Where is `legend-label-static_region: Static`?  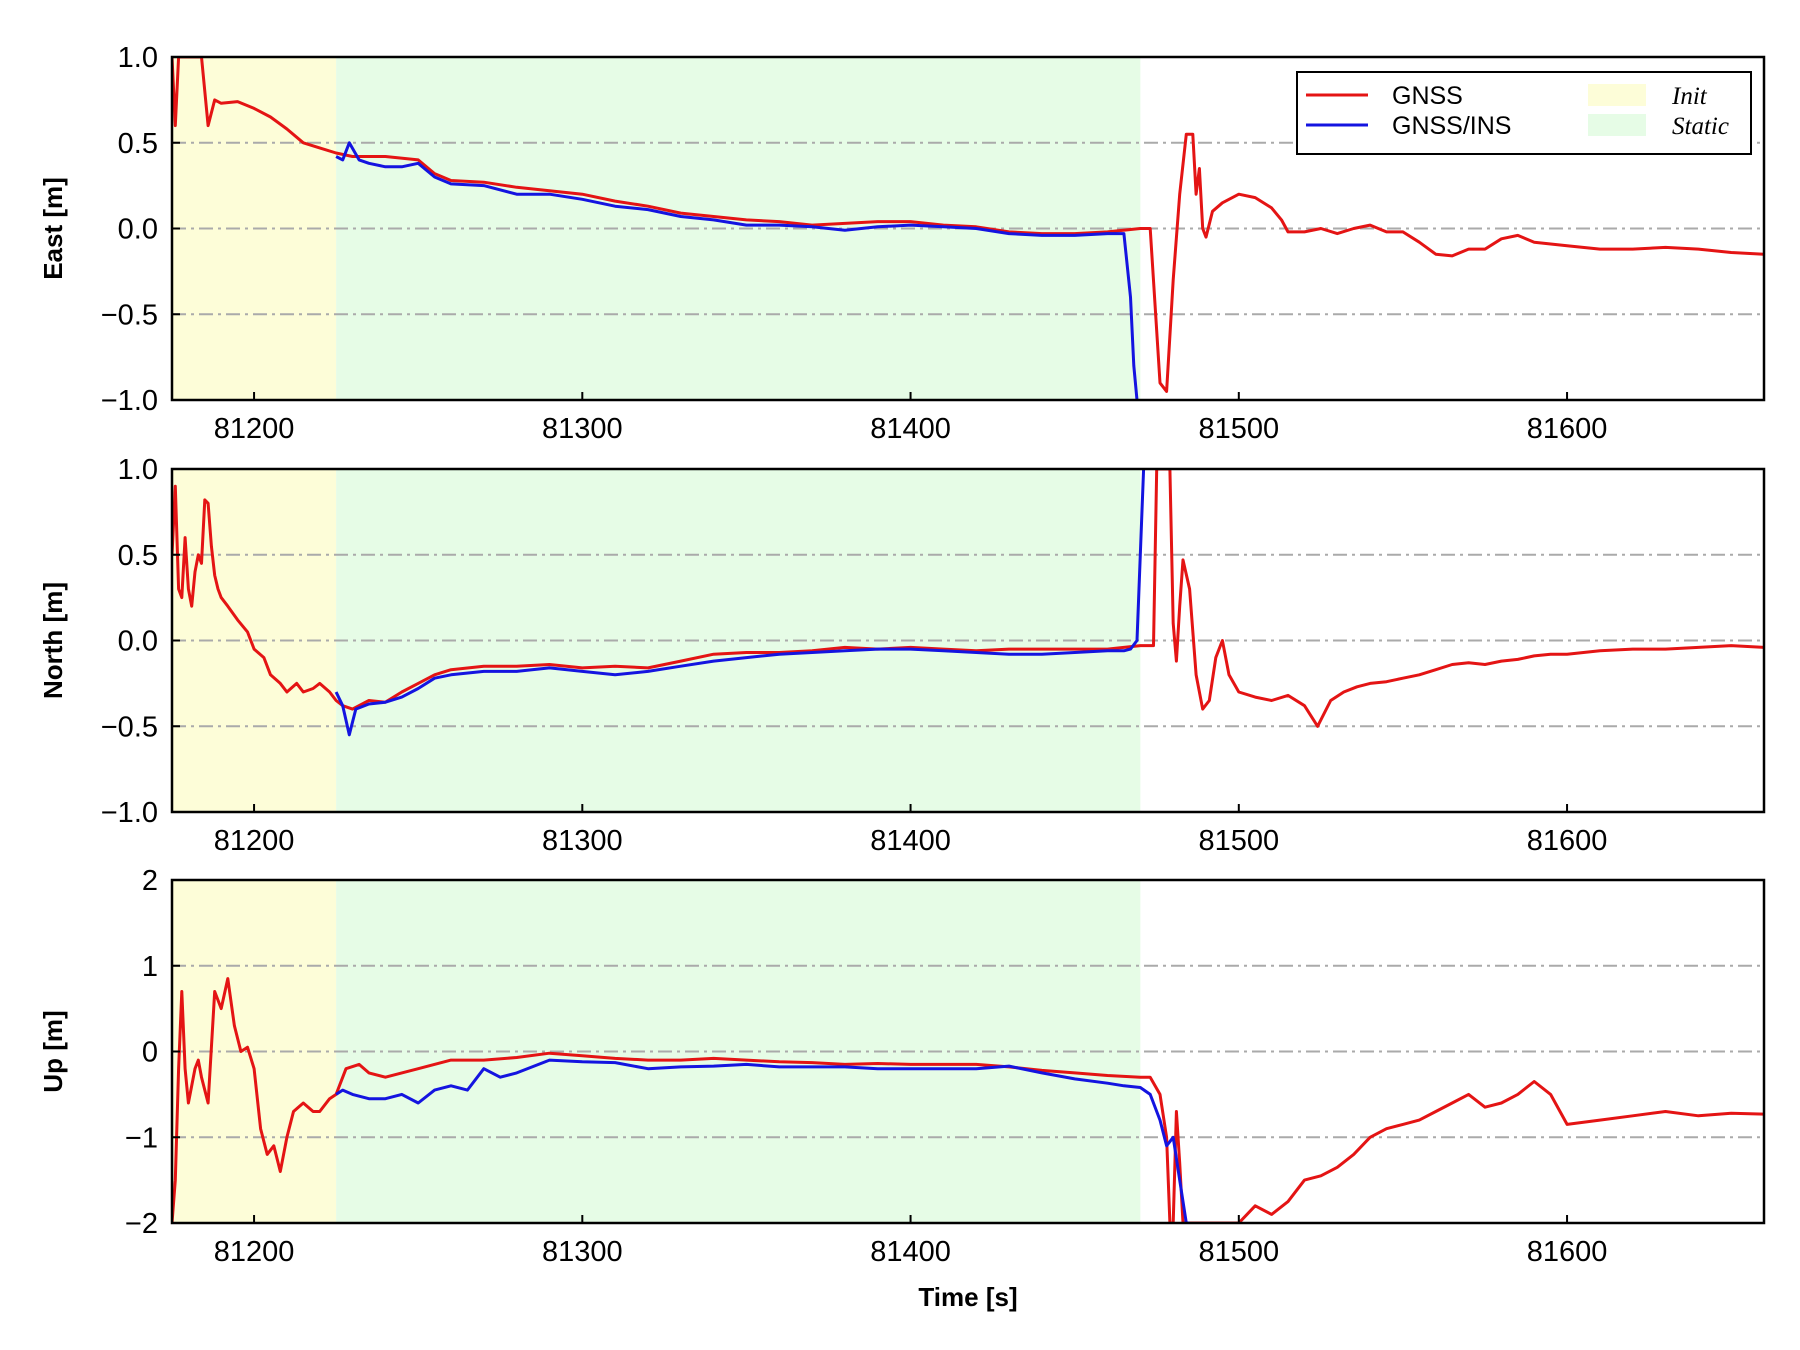 legend-label-static_region: Static is located at coordinates (1700, 126).